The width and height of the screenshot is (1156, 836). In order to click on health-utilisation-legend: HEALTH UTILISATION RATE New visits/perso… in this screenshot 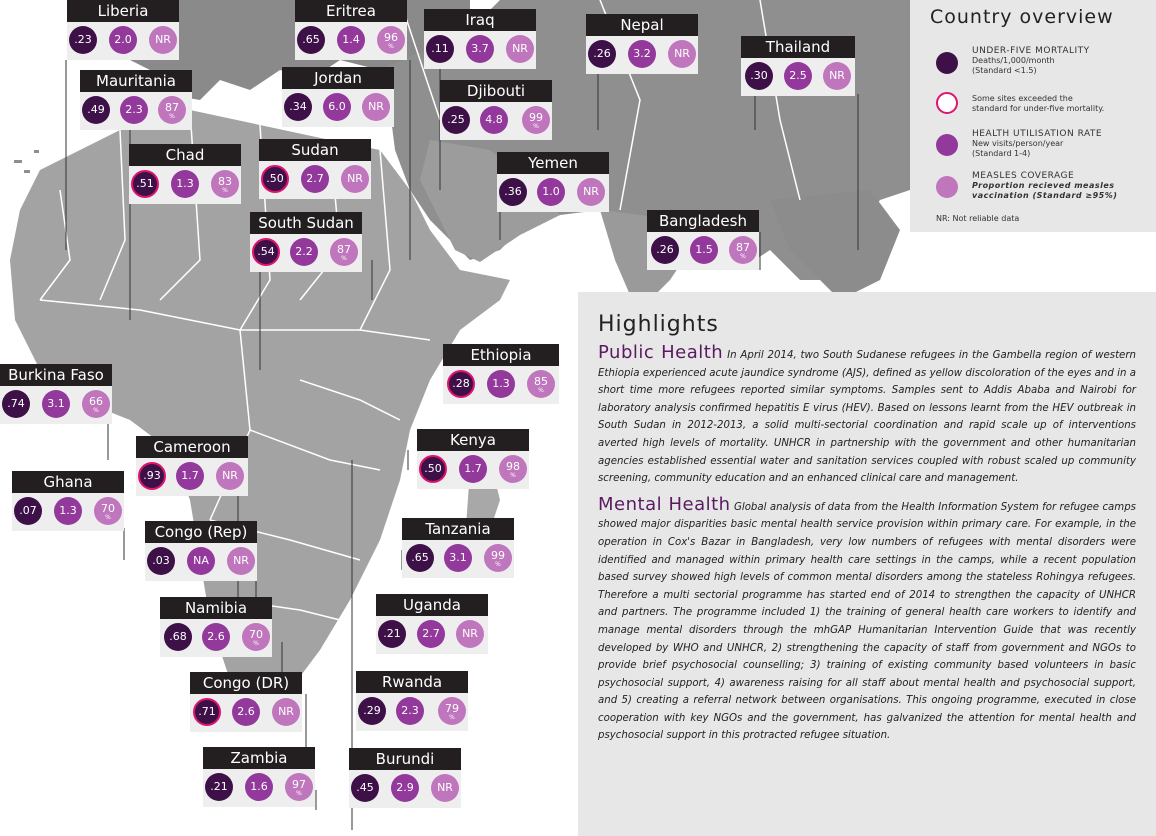, I will do `click(1061, 144)`.